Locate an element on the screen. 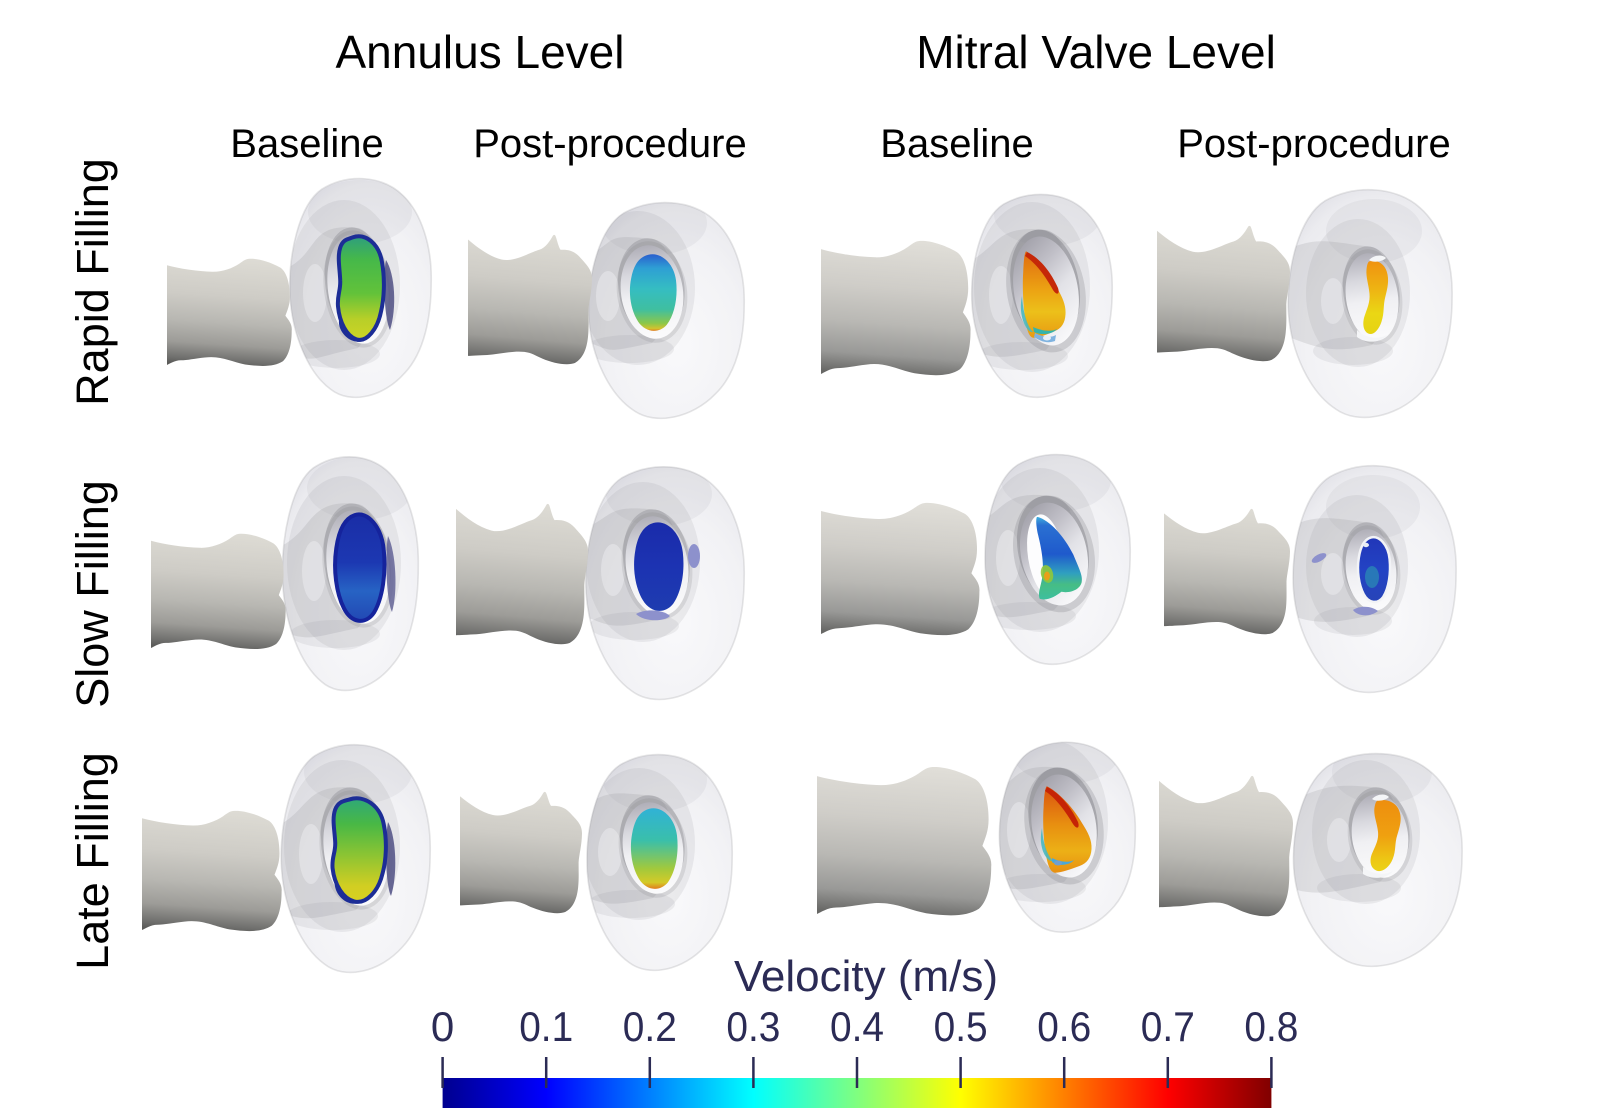 This screenshot has width=1600, height=1120. svg-text: Late Filling is located at coordinates (92, 861).